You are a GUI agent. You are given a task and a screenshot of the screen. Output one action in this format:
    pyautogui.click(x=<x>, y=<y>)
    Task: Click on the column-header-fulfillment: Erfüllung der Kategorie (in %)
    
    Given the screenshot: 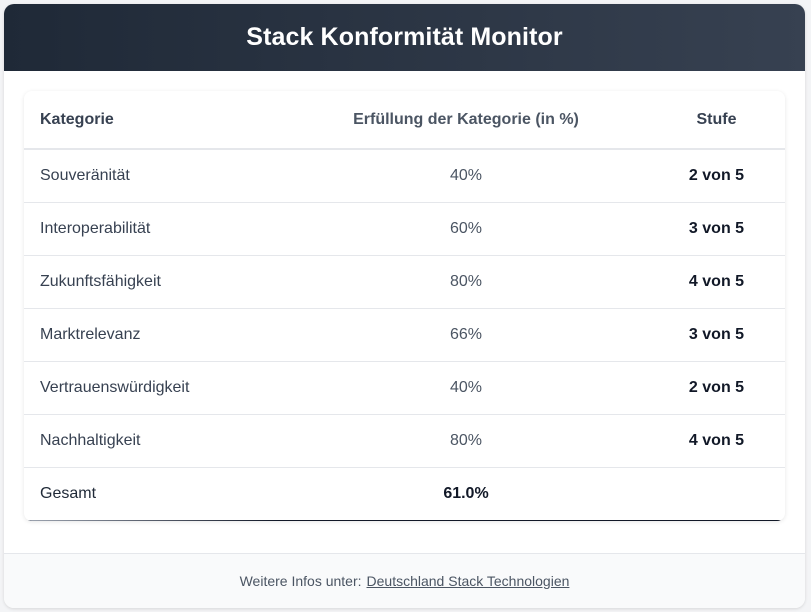 What is the action you would take?
    pyautogui.click(x=466, y=120)
    